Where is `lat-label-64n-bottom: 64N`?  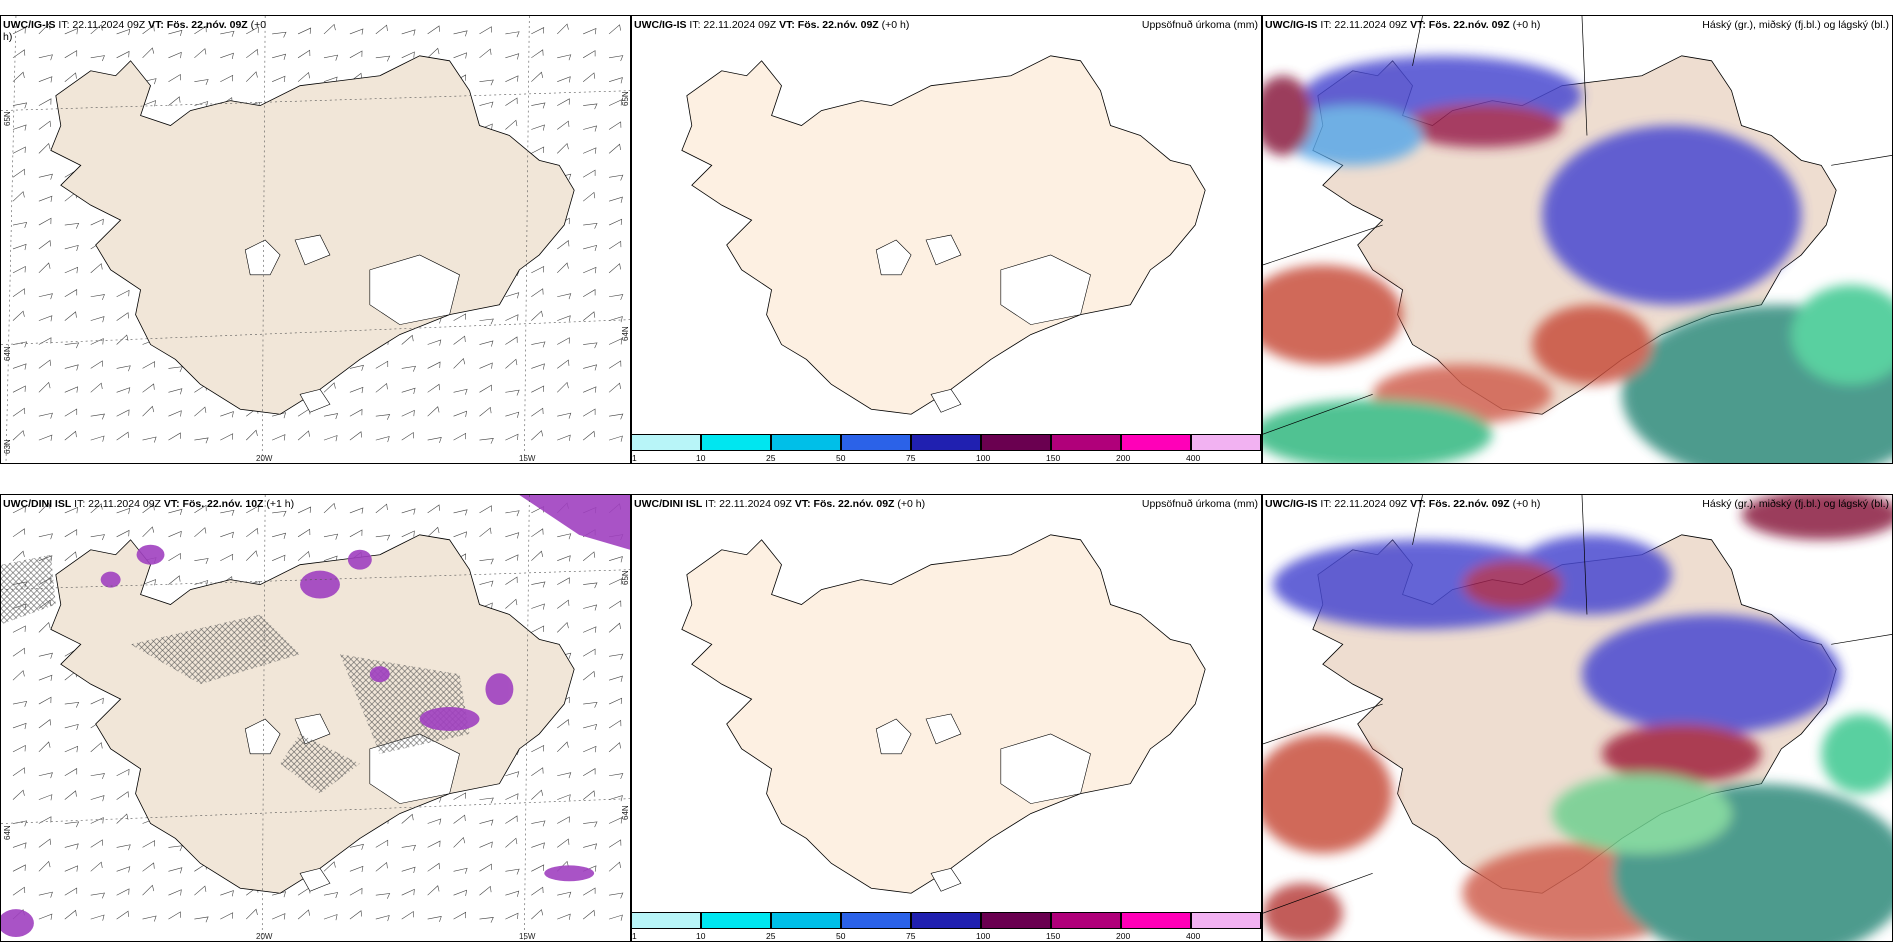 lat-label-64n-bottom: 64N is located at coordinates (7, 832).